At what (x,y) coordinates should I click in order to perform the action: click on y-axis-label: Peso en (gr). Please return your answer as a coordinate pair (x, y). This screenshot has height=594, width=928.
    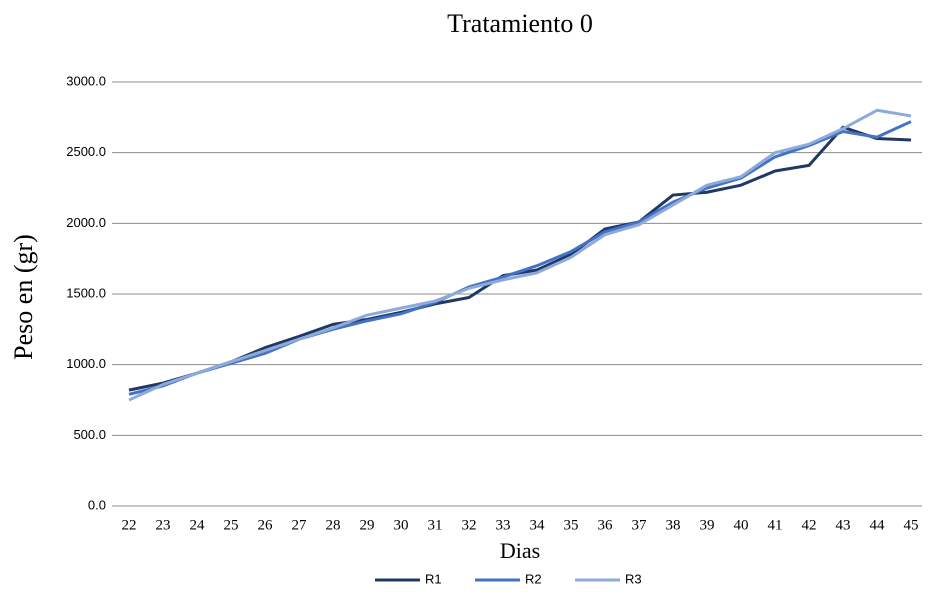
    Looking at the image, I should click on (23, 297).